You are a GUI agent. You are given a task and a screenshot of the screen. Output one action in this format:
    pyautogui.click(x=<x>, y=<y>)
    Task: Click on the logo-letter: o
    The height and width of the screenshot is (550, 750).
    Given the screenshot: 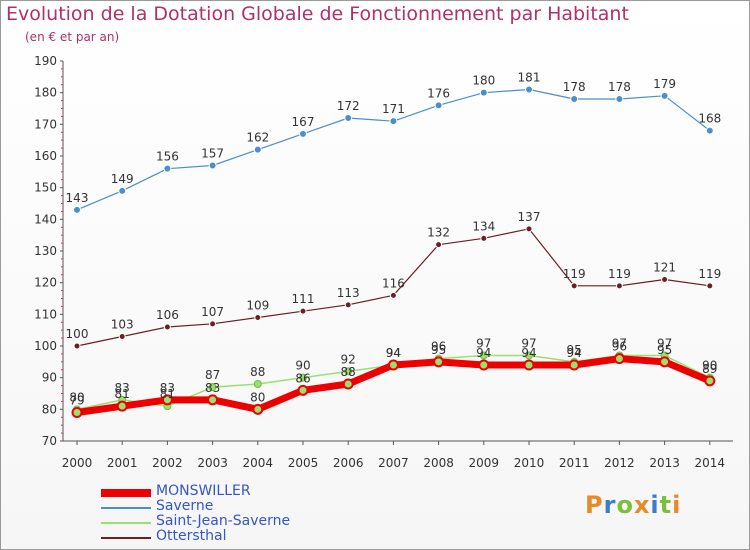 What is the action you would take?
    pyautogui.click(x=625, y=505)
    